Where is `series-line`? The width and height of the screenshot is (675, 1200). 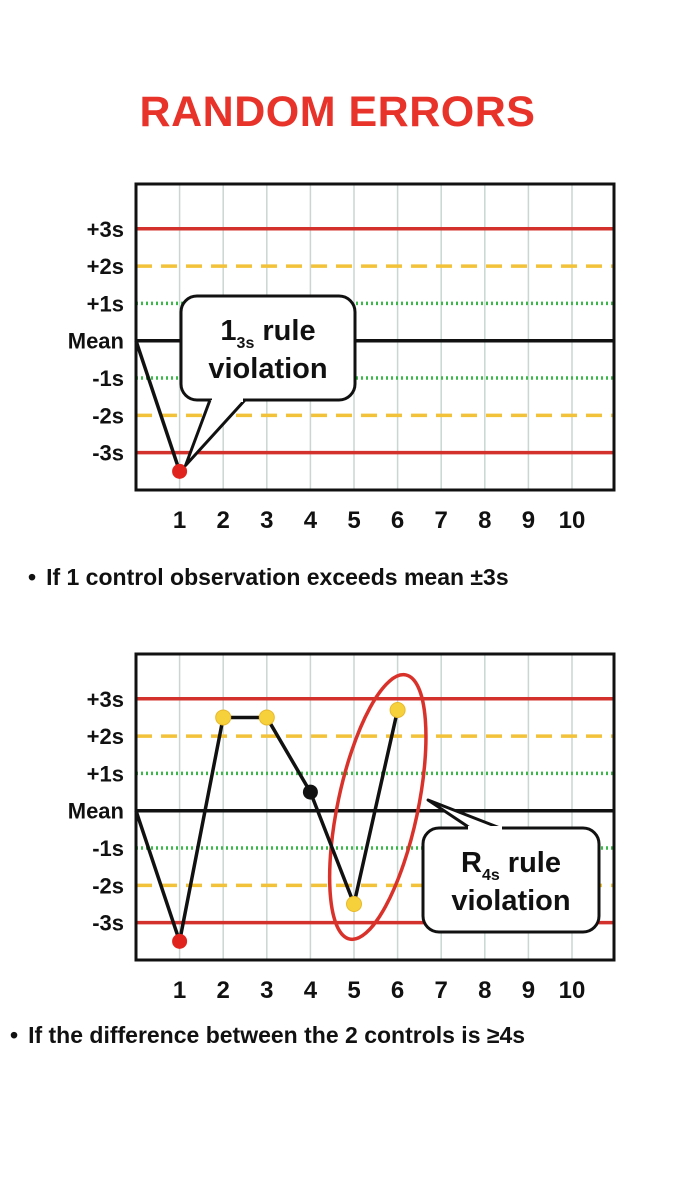
series-line is located at coordinates (158, 406).